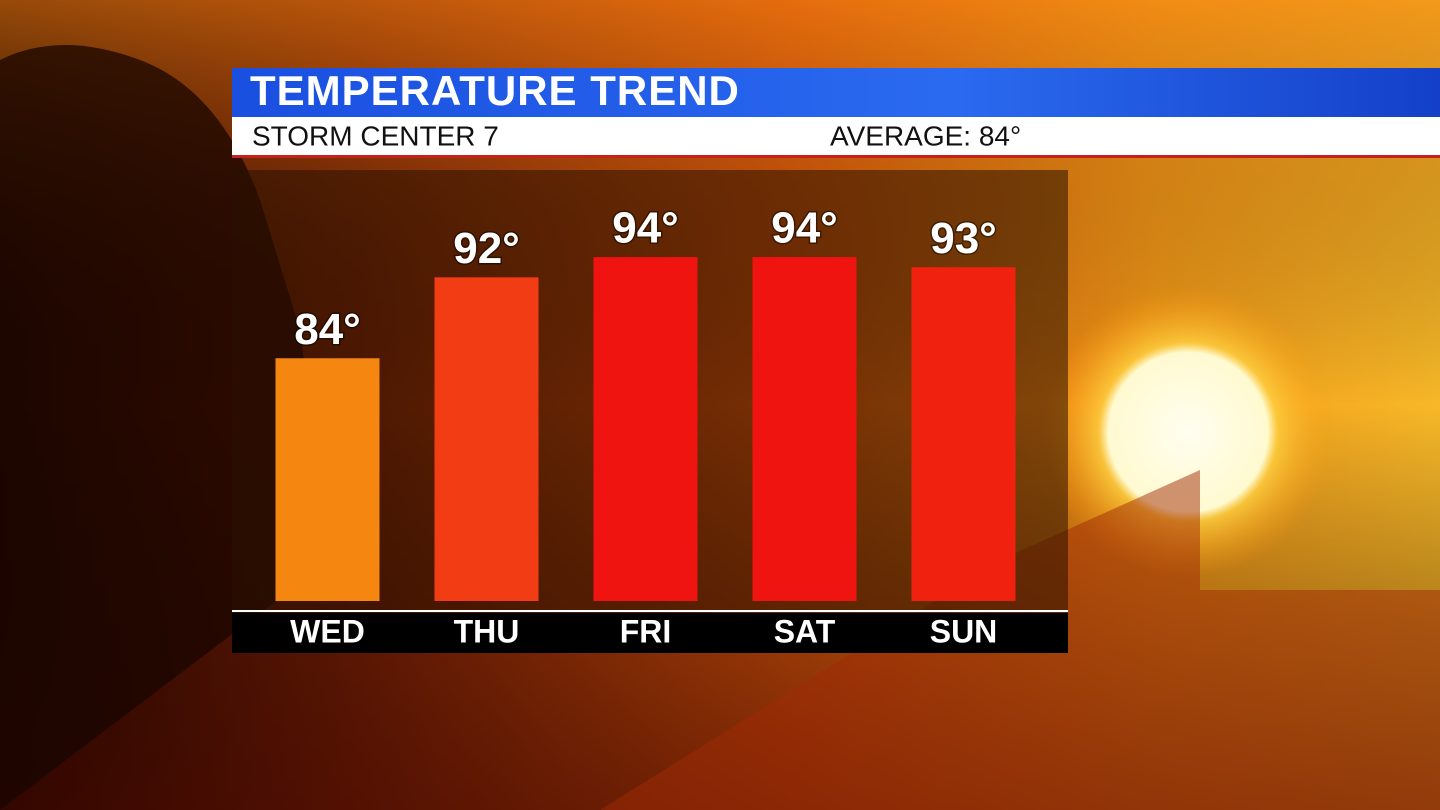 Image resolution: width=1440 pixels, height=810 pixels. I want to click on x-tick-label: FRI, so click(646, 631).